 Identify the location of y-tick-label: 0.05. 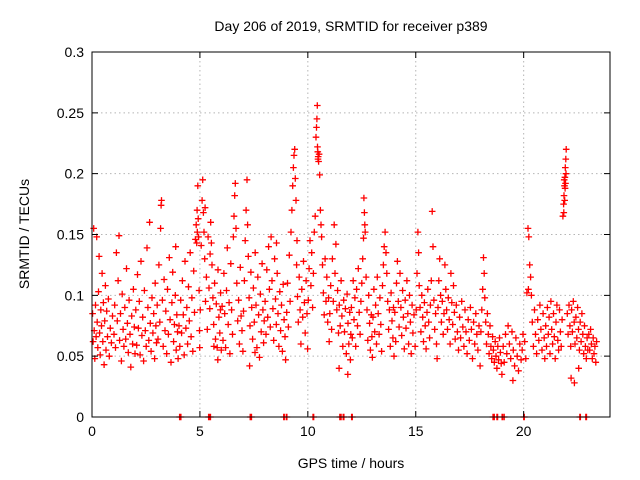
(70, 356).